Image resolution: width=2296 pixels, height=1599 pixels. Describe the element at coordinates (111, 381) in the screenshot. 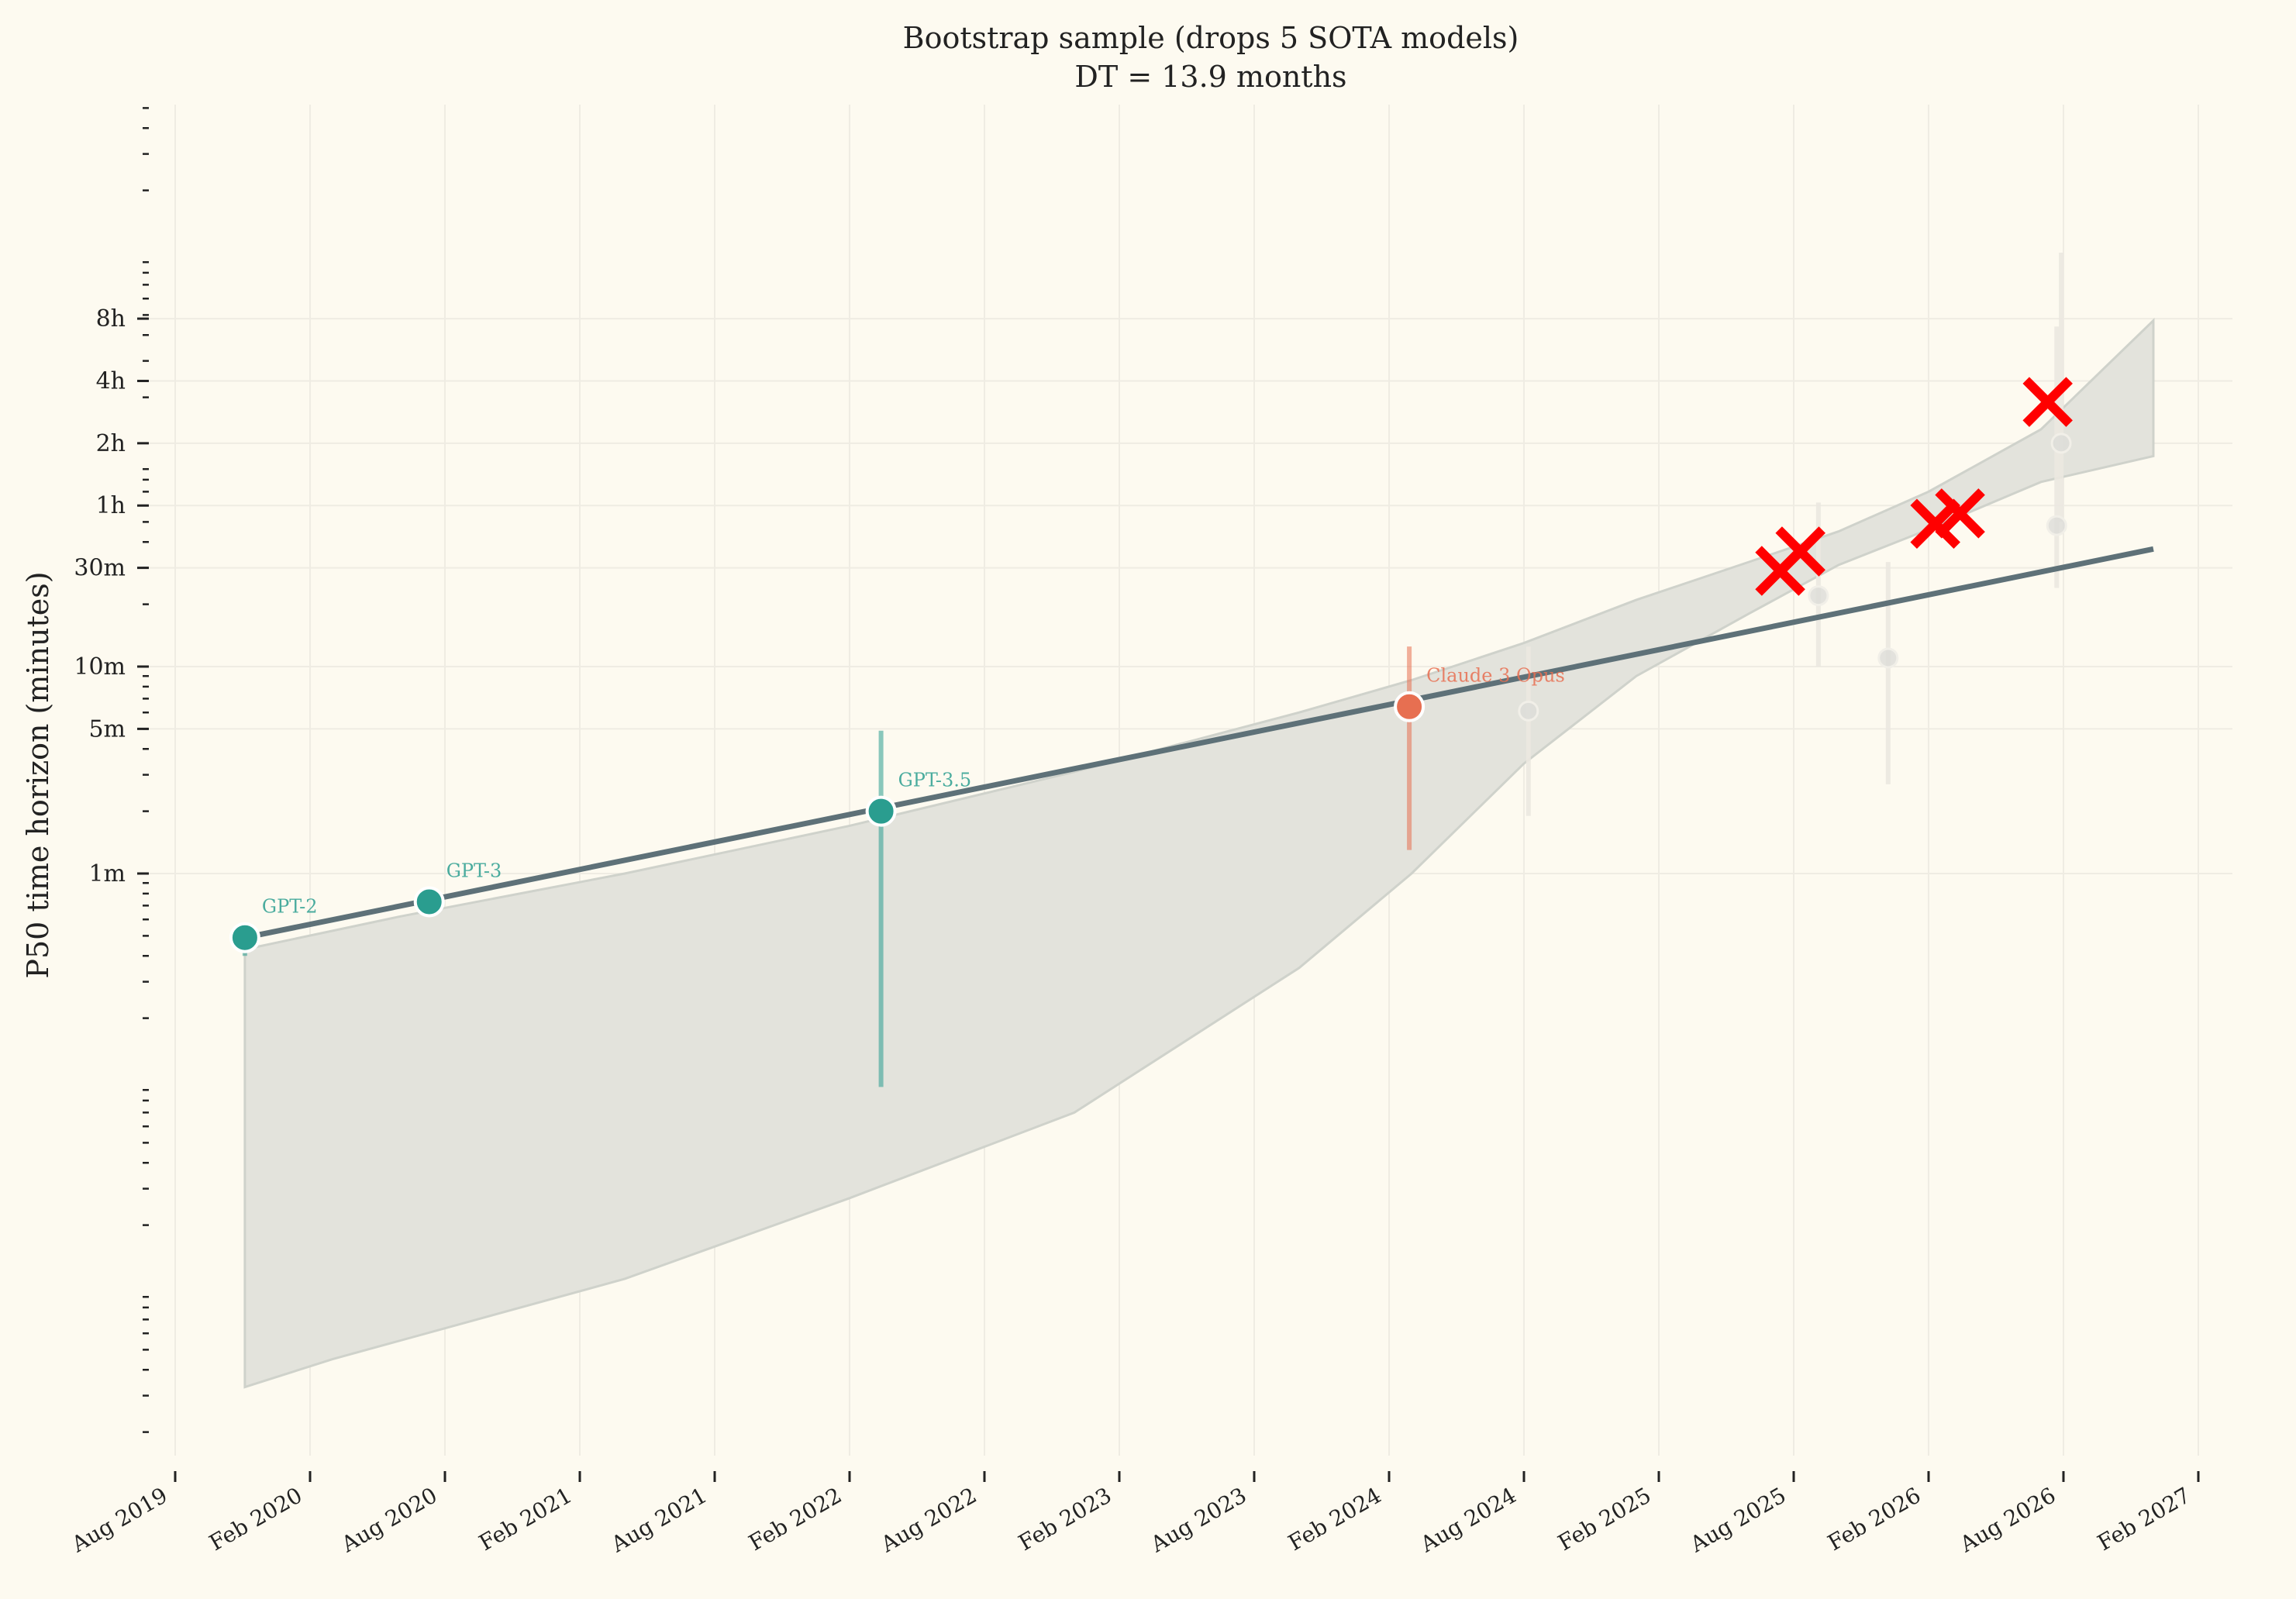

I see `y-tick-label: 4h` at that location.